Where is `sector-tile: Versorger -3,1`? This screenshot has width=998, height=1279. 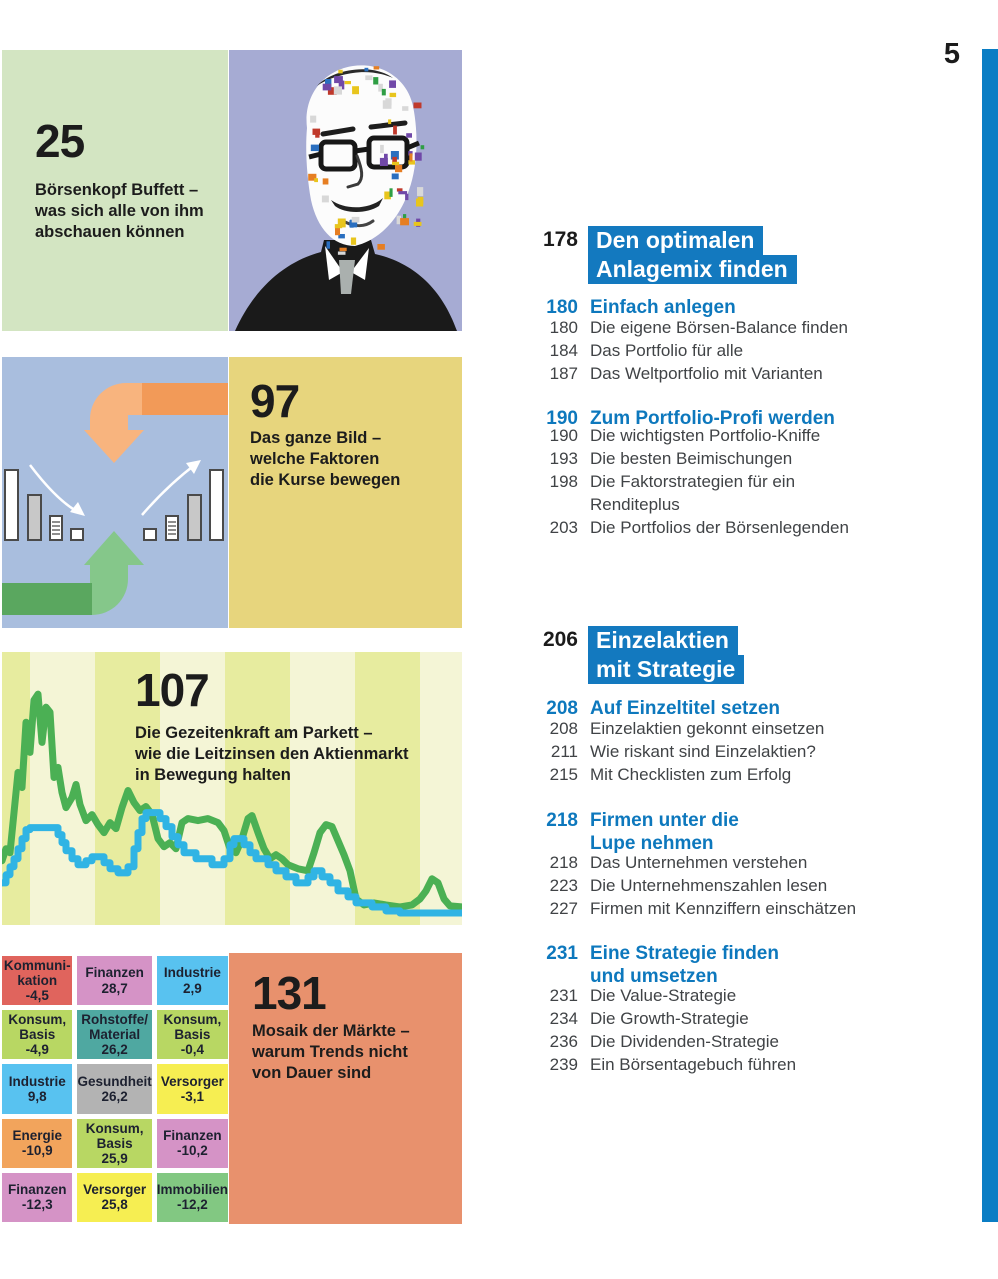
sector-tile: Versorger -3,1 is located at coordinates (192, 1089).